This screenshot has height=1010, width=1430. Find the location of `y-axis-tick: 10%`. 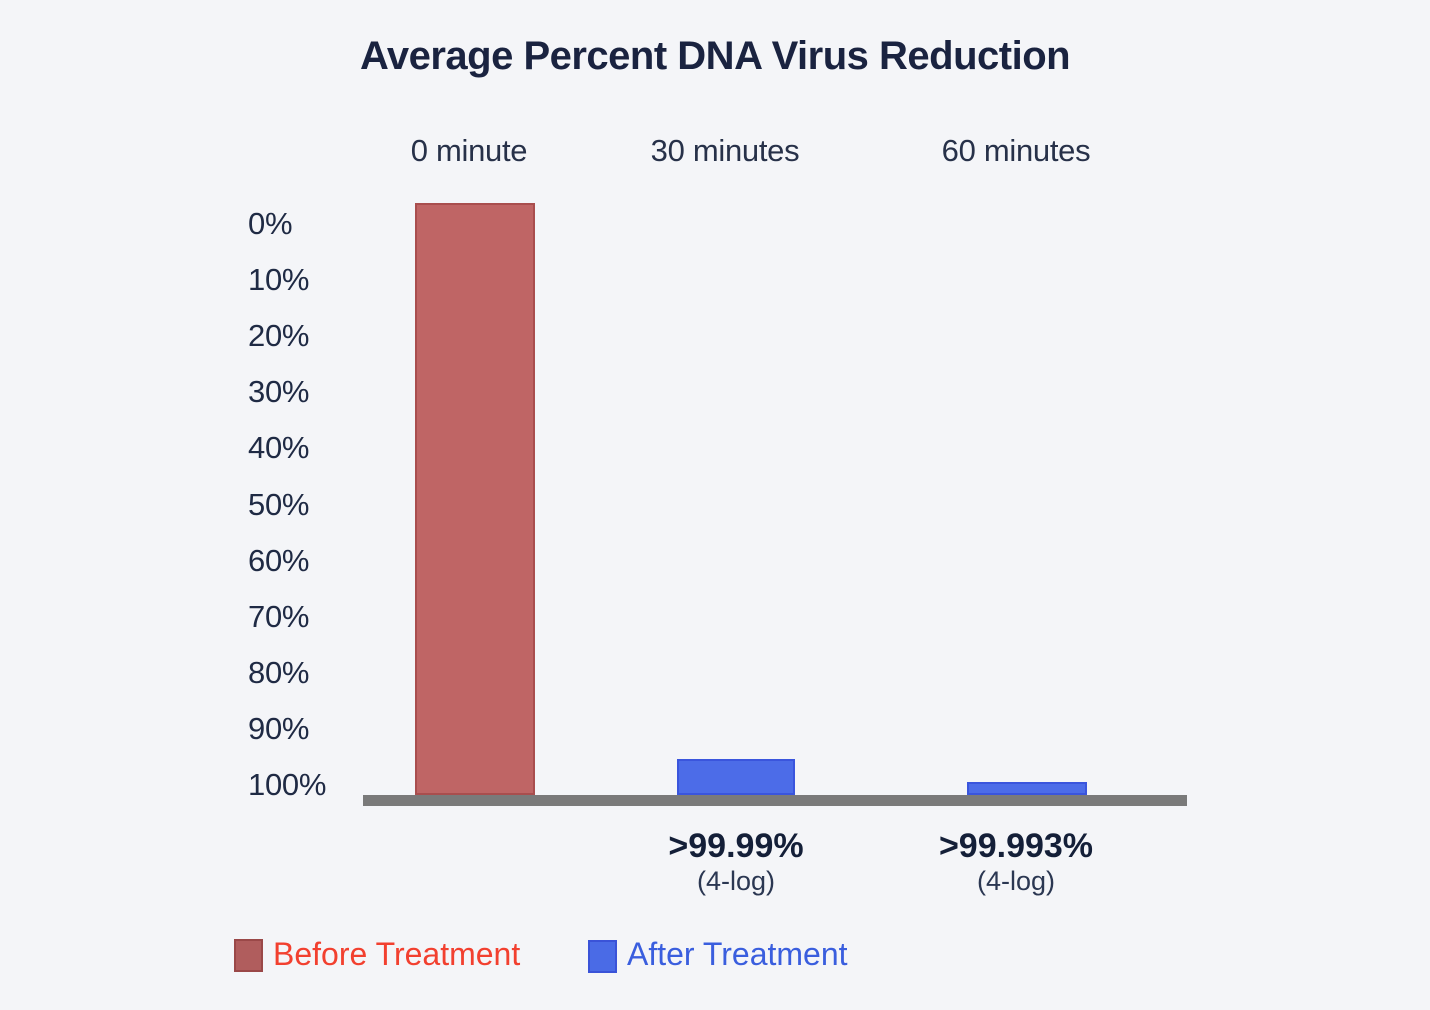

y-axis-tick: 10% is located at coordinates (279, 280).